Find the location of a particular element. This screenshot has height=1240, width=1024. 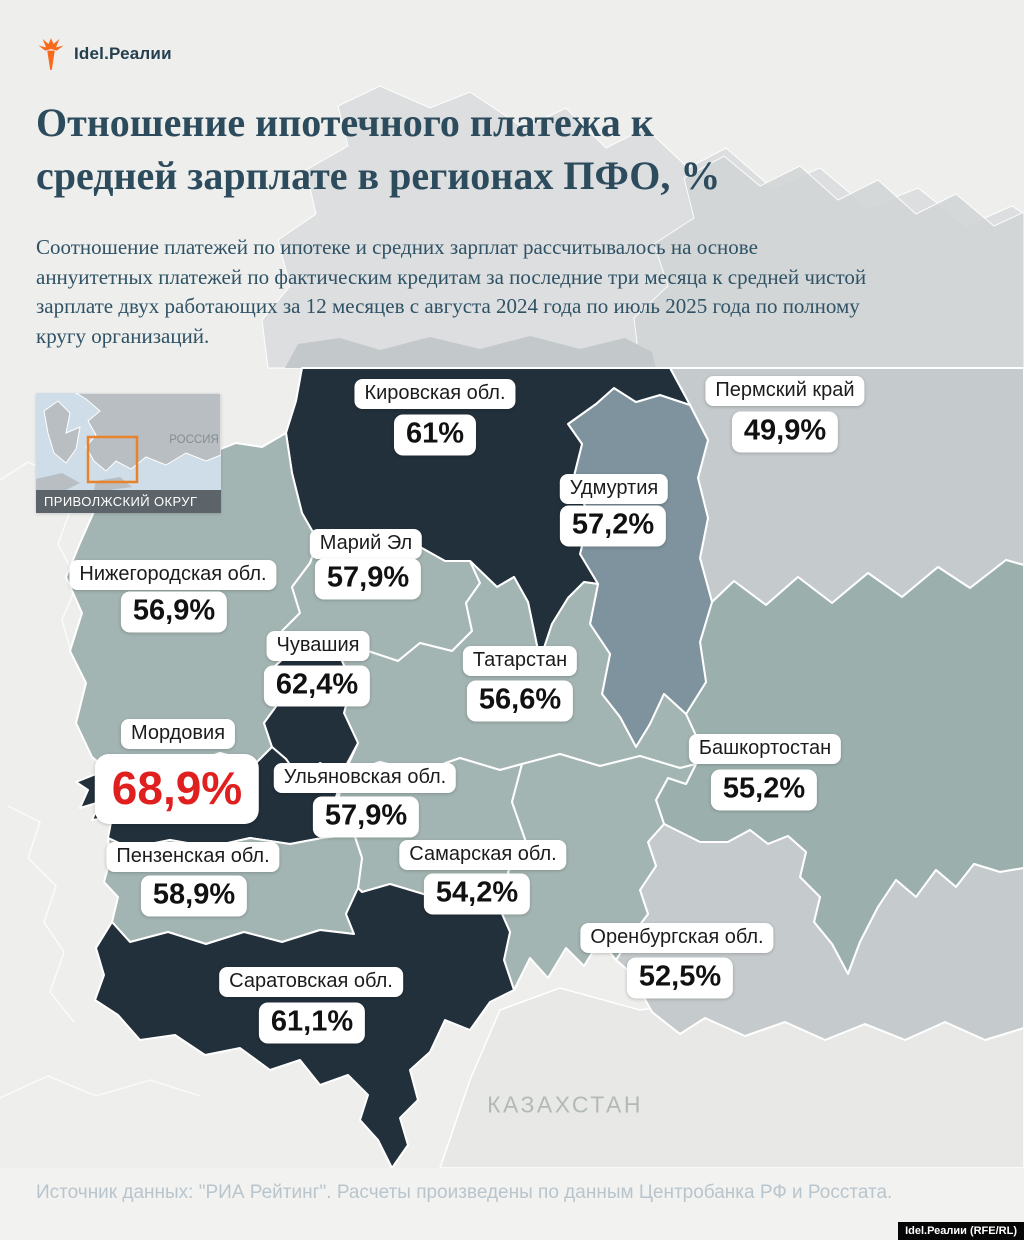

region-value: 58,9% is located at coordinates (194, 896).